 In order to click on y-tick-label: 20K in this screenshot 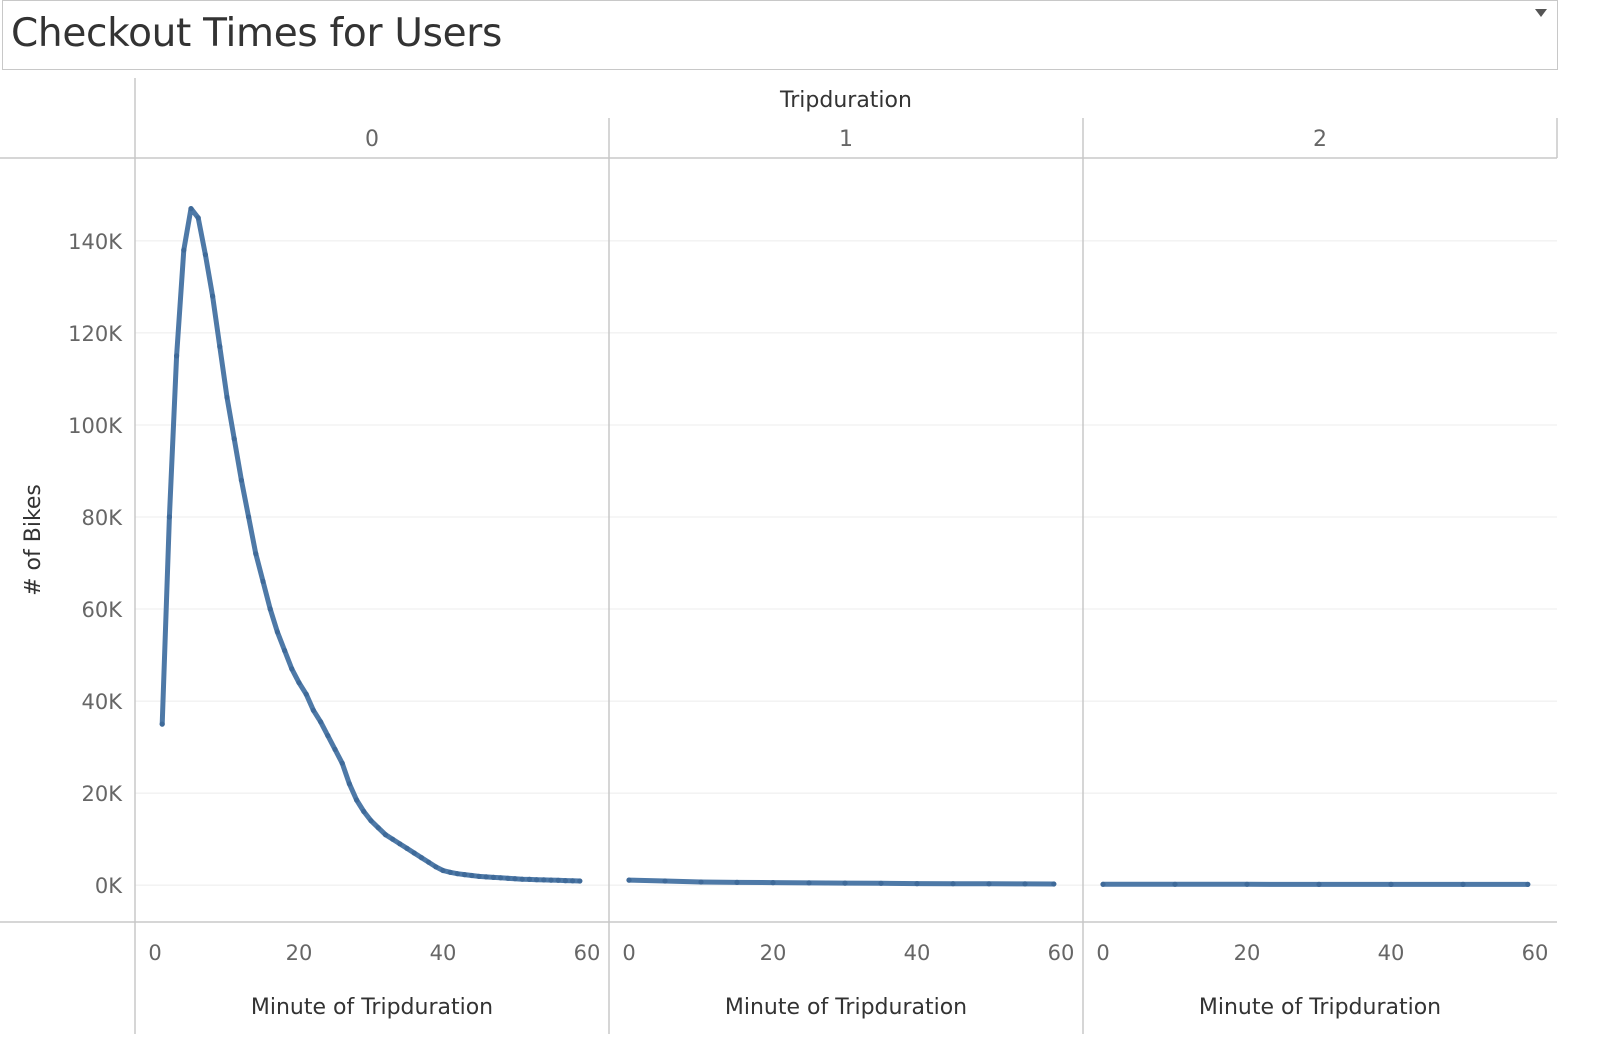, I will do `click(103, 794)`.